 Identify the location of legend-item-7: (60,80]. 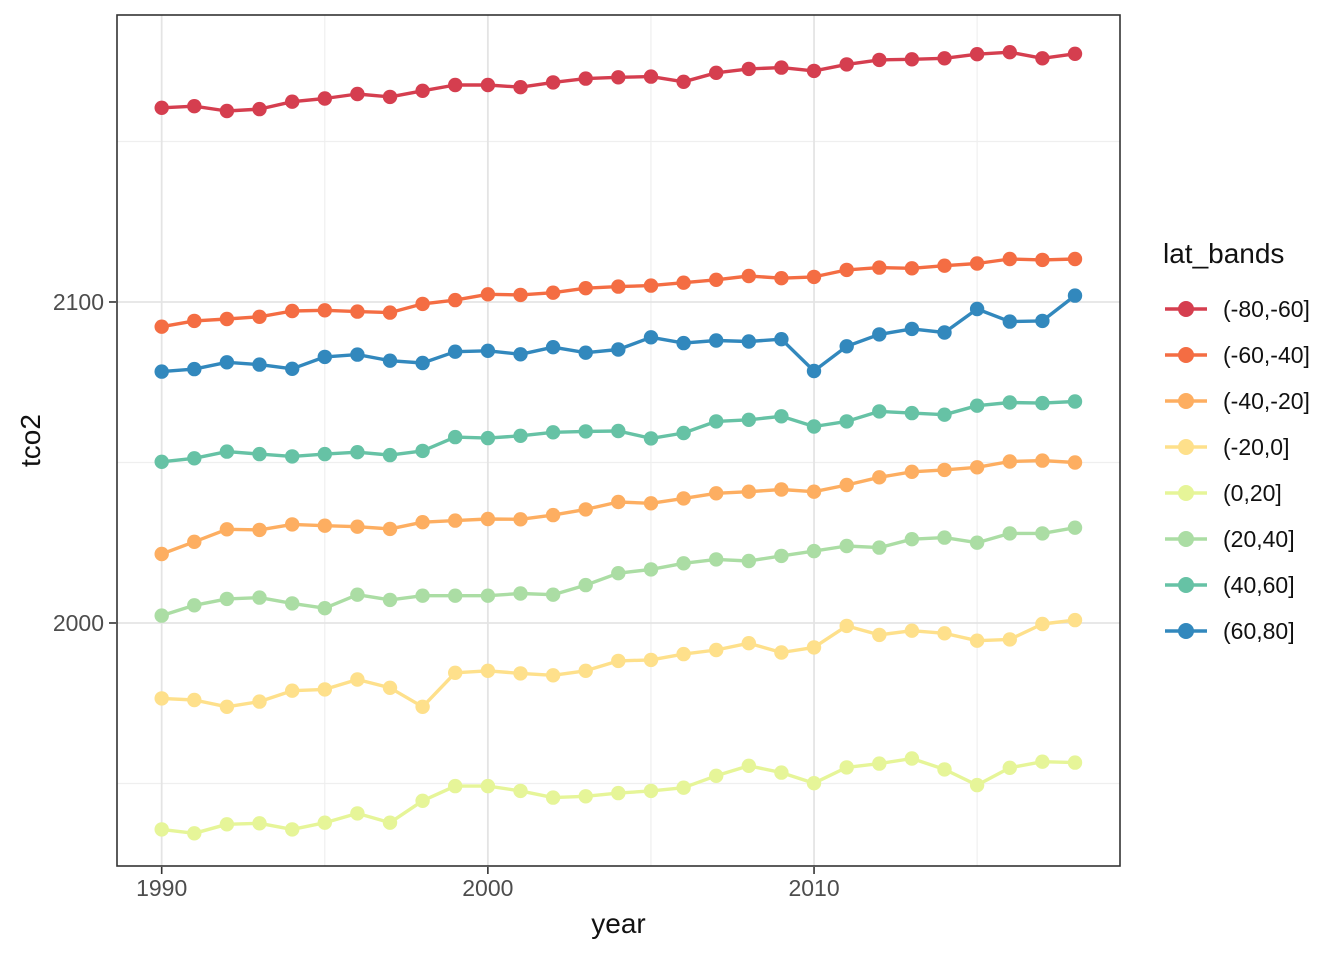
(1236, 631).